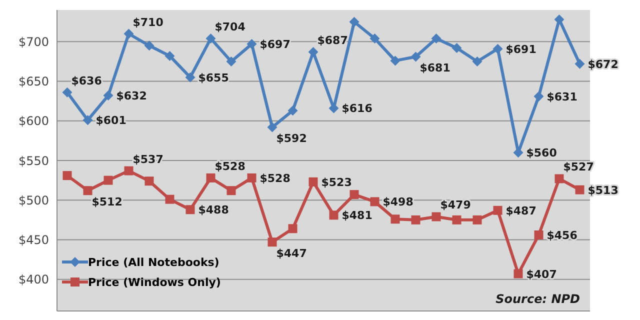 This screenshot has height=320, width=640. What do you see at coordinates (148, 159) in the screenshot?
I see `data-label: $537` at bounding box center [148, 159].